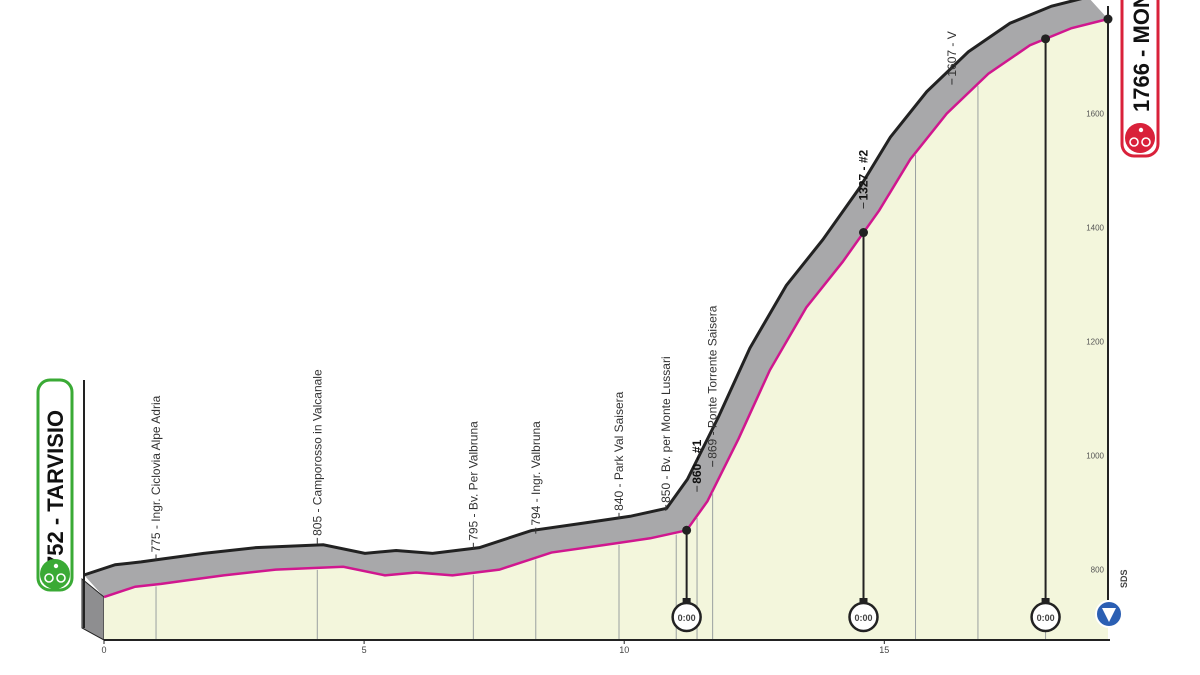 Image resolution: width=1200 pixels, height=675 pixels. What do you see at coordinates (55, 489) in the screenshot?
I see `start-label: 752 - TARVISIO` at bounding box center [55, 489].